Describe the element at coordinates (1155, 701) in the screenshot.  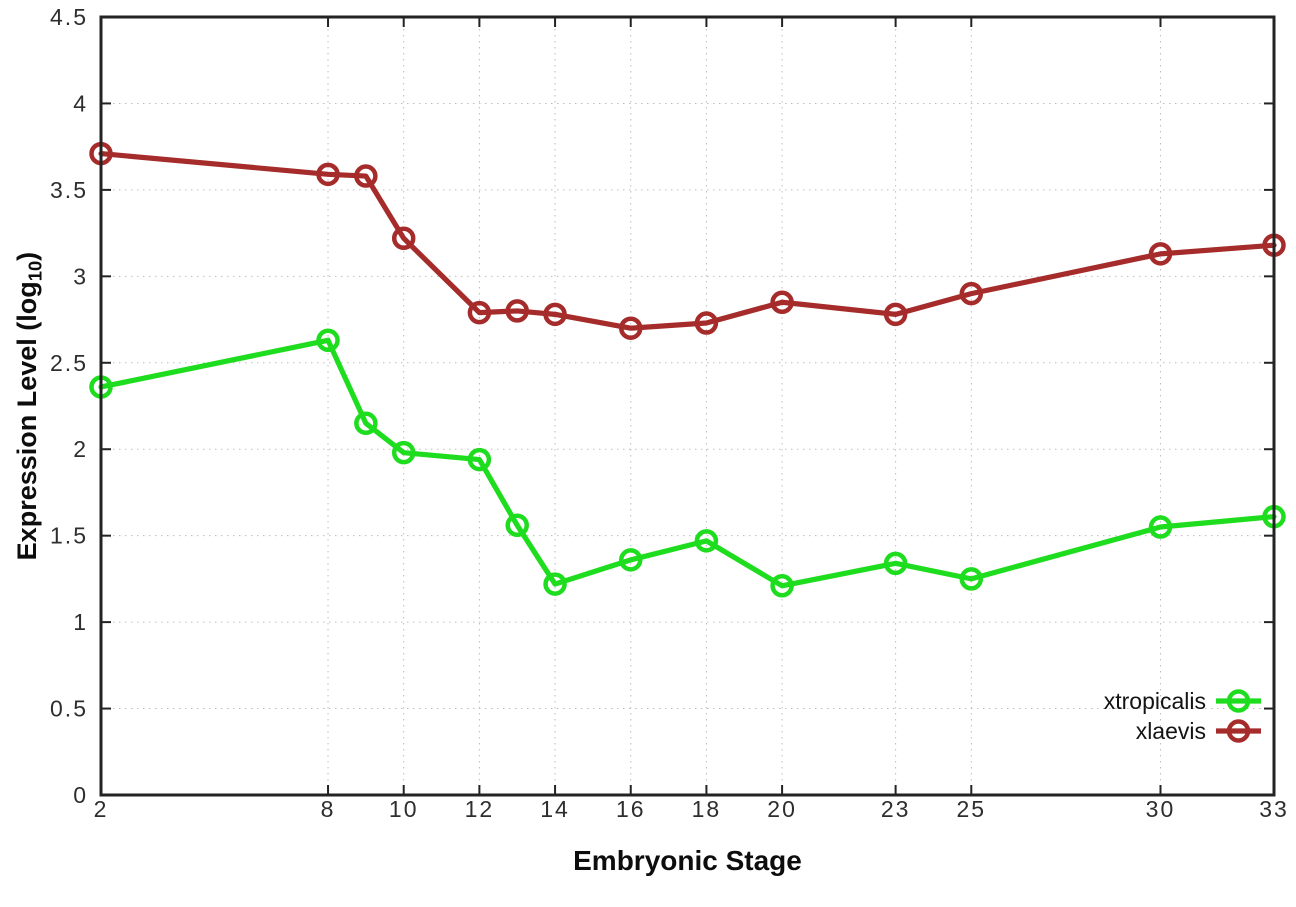
I see `legend-label-xtropicalis: xtropicalis` at that location.